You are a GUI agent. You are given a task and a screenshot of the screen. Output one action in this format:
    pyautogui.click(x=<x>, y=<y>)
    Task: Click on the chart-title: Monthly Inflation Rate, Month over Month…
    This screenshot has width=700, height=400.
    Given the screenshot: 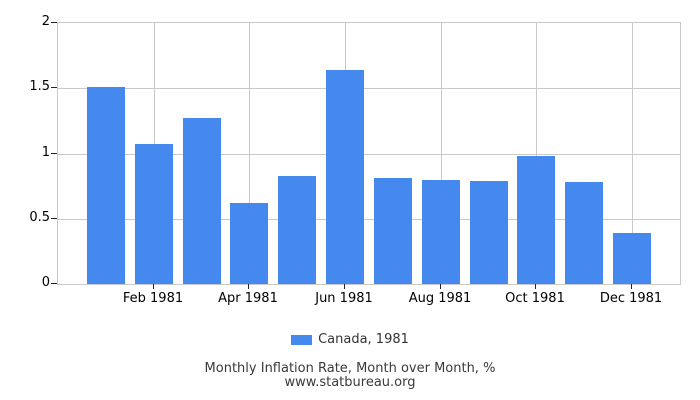 What is the action you would take?
    pyautogui.click(x=350, y=368)
    